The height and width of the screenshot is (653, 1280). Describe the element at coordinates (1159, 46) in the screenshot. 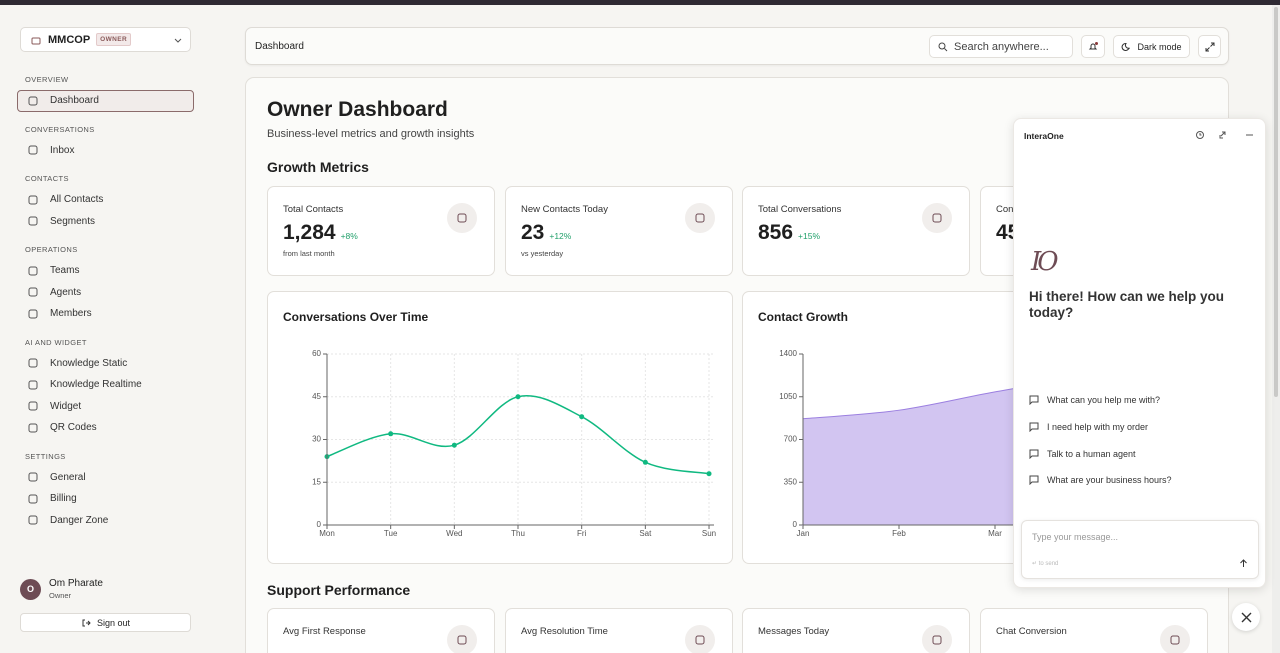

I see `dark-mode-label: Dark mode` at that location.